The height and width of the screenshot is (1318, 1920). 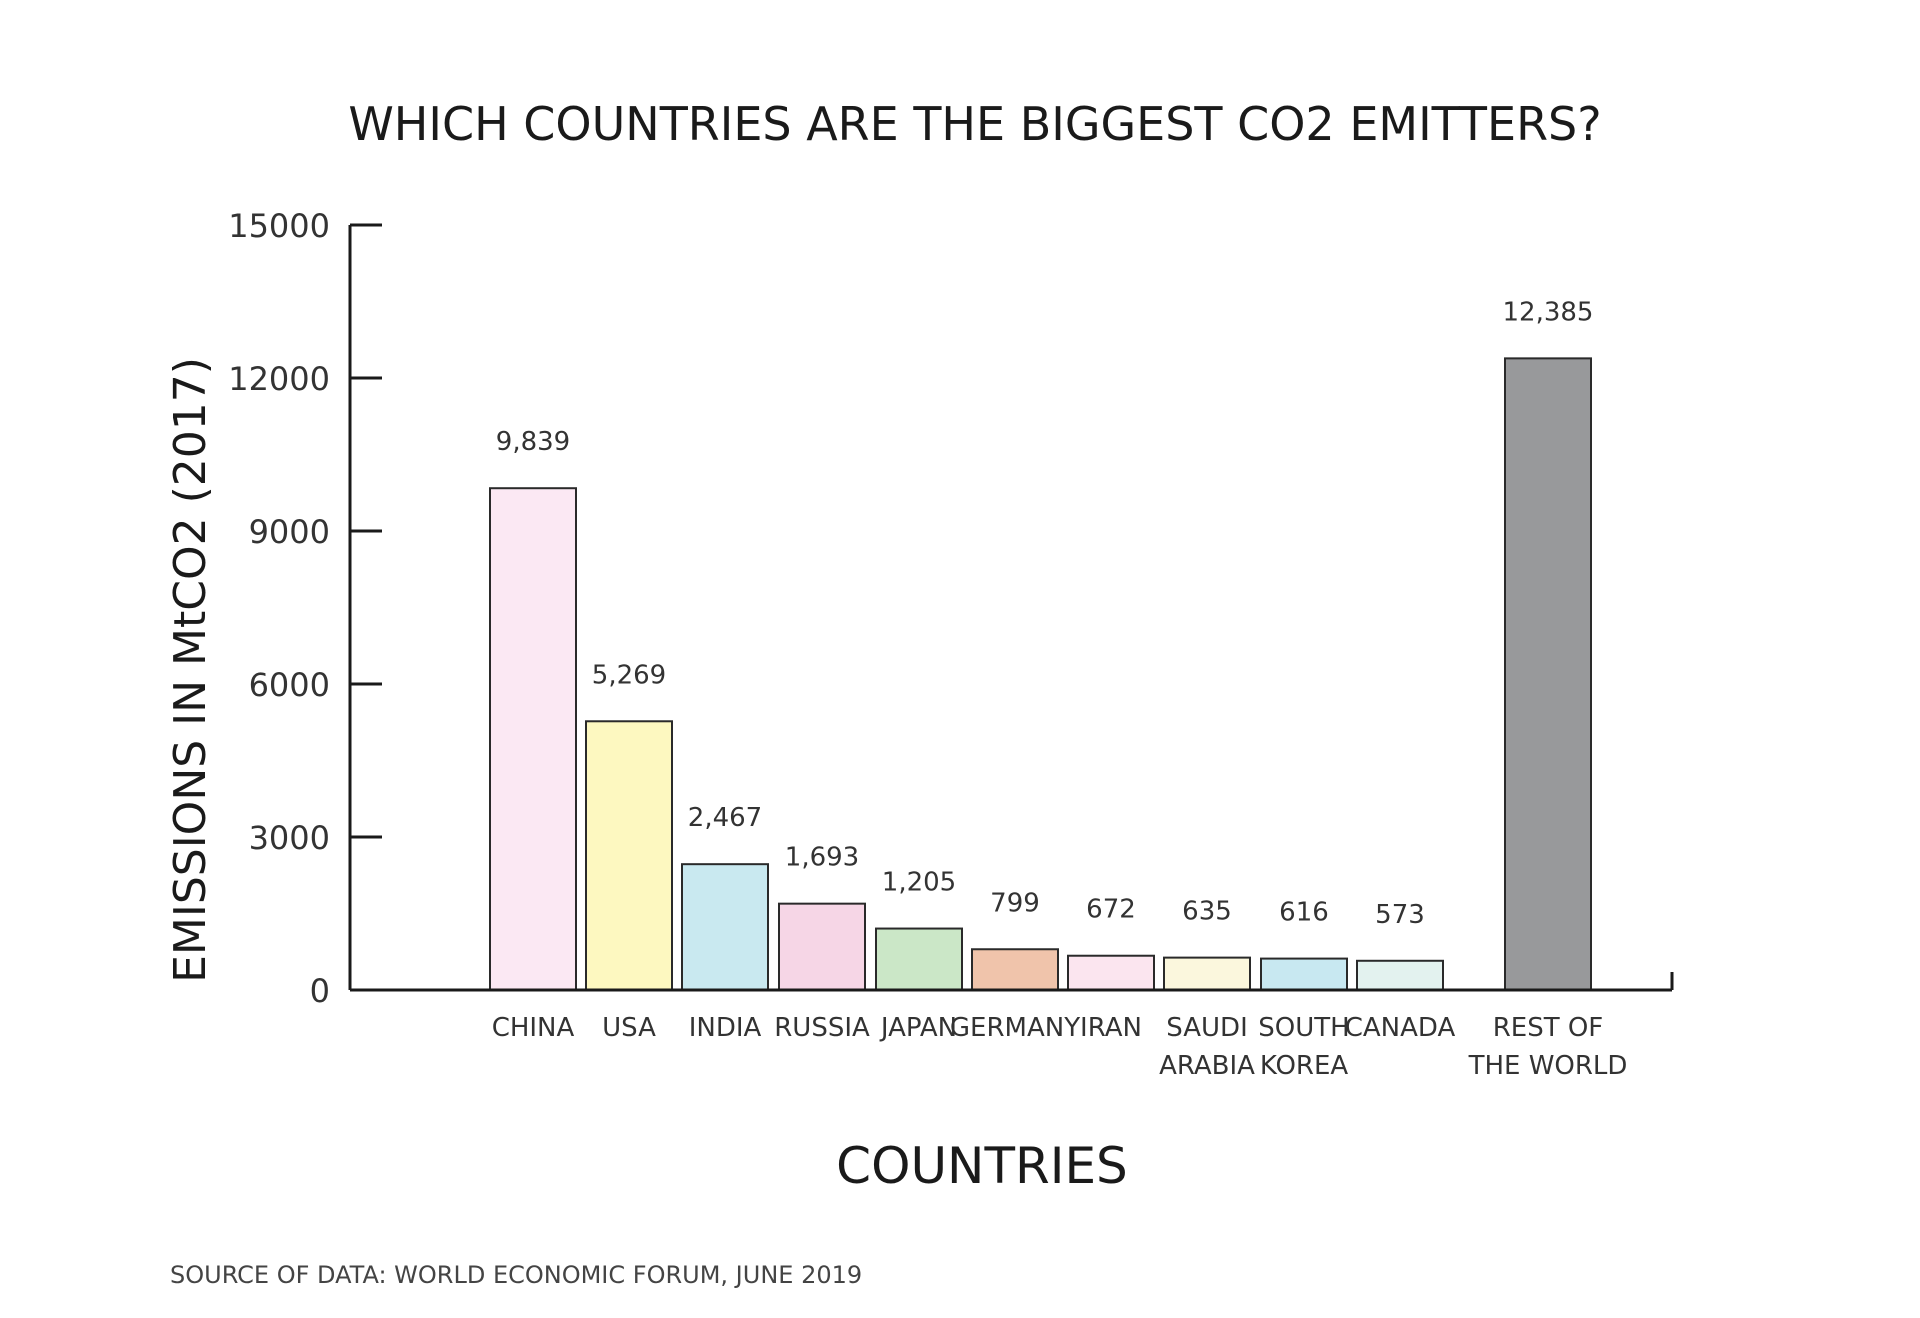 I want to click on value-label-india: 2,467, so click(x=725, y=818).